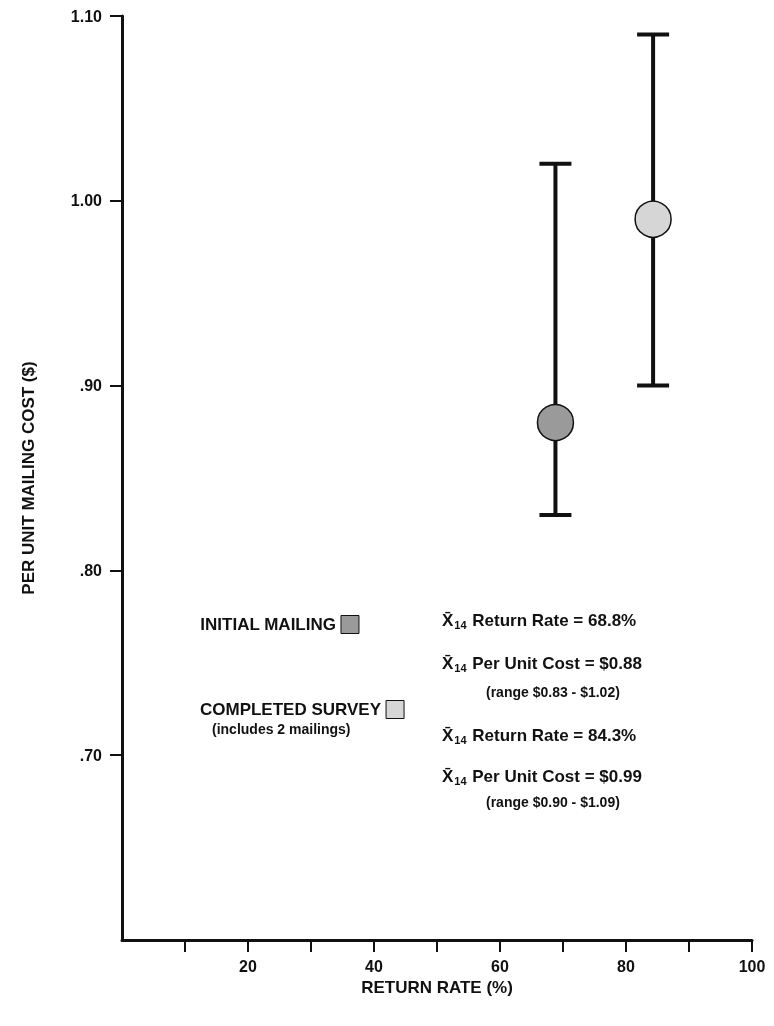 The image size is (774, 1026). Describe the element at coordinates (91, 570) in the screenshot. I see `y-tick-label: .80` at that location.